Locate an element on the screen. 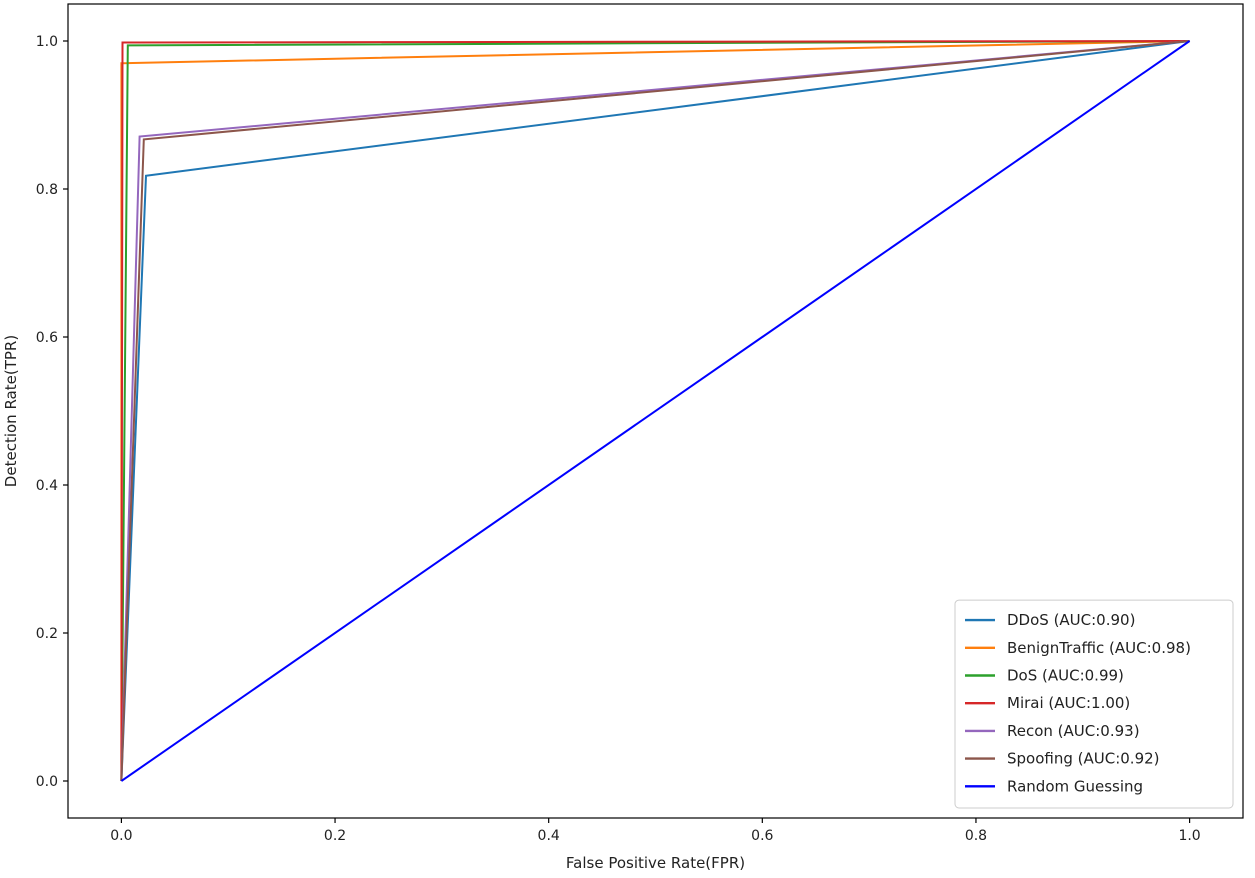 The width and height of the screenshot is (1255, 878). legend-entry-label: Recon (AUC:0.93) is located at coordinates (1073, 731).